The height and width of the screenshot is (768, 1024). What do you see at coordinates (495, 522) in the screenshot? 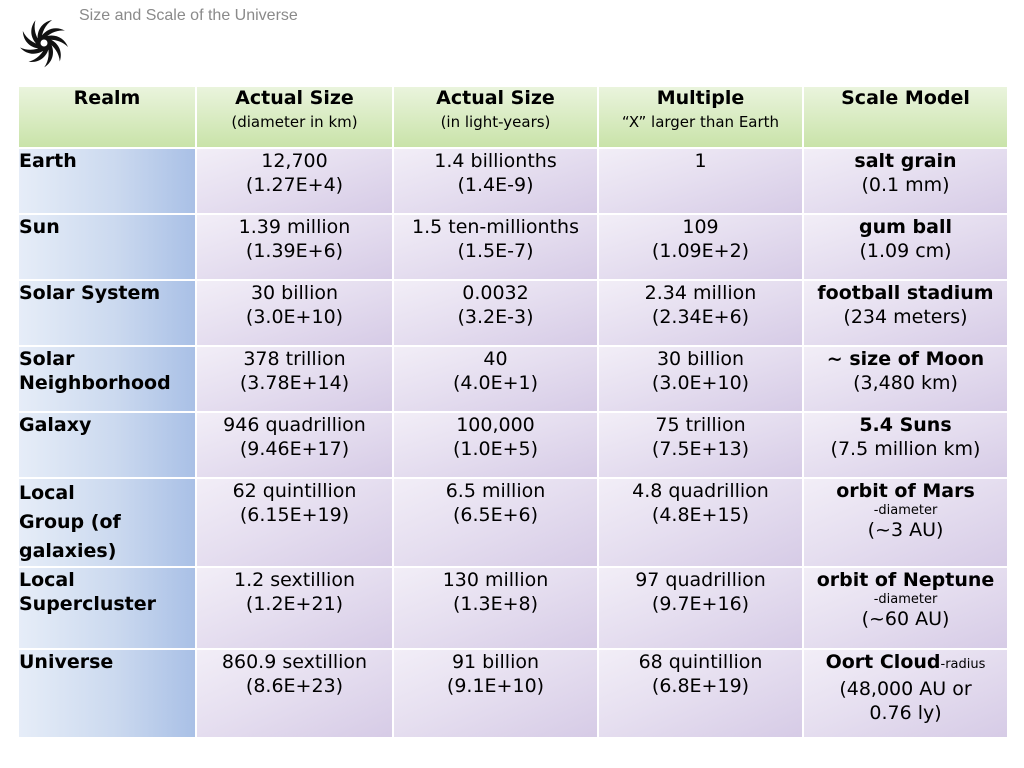
I see `actual-size-ly-cell: 6.5 million (6.5E+6)` at bounding box center [495, 522].